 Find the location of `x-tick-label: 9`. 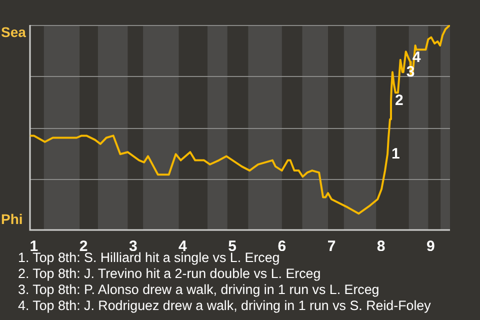

x-tick-label: 9 is located at coordinates (430, 247).